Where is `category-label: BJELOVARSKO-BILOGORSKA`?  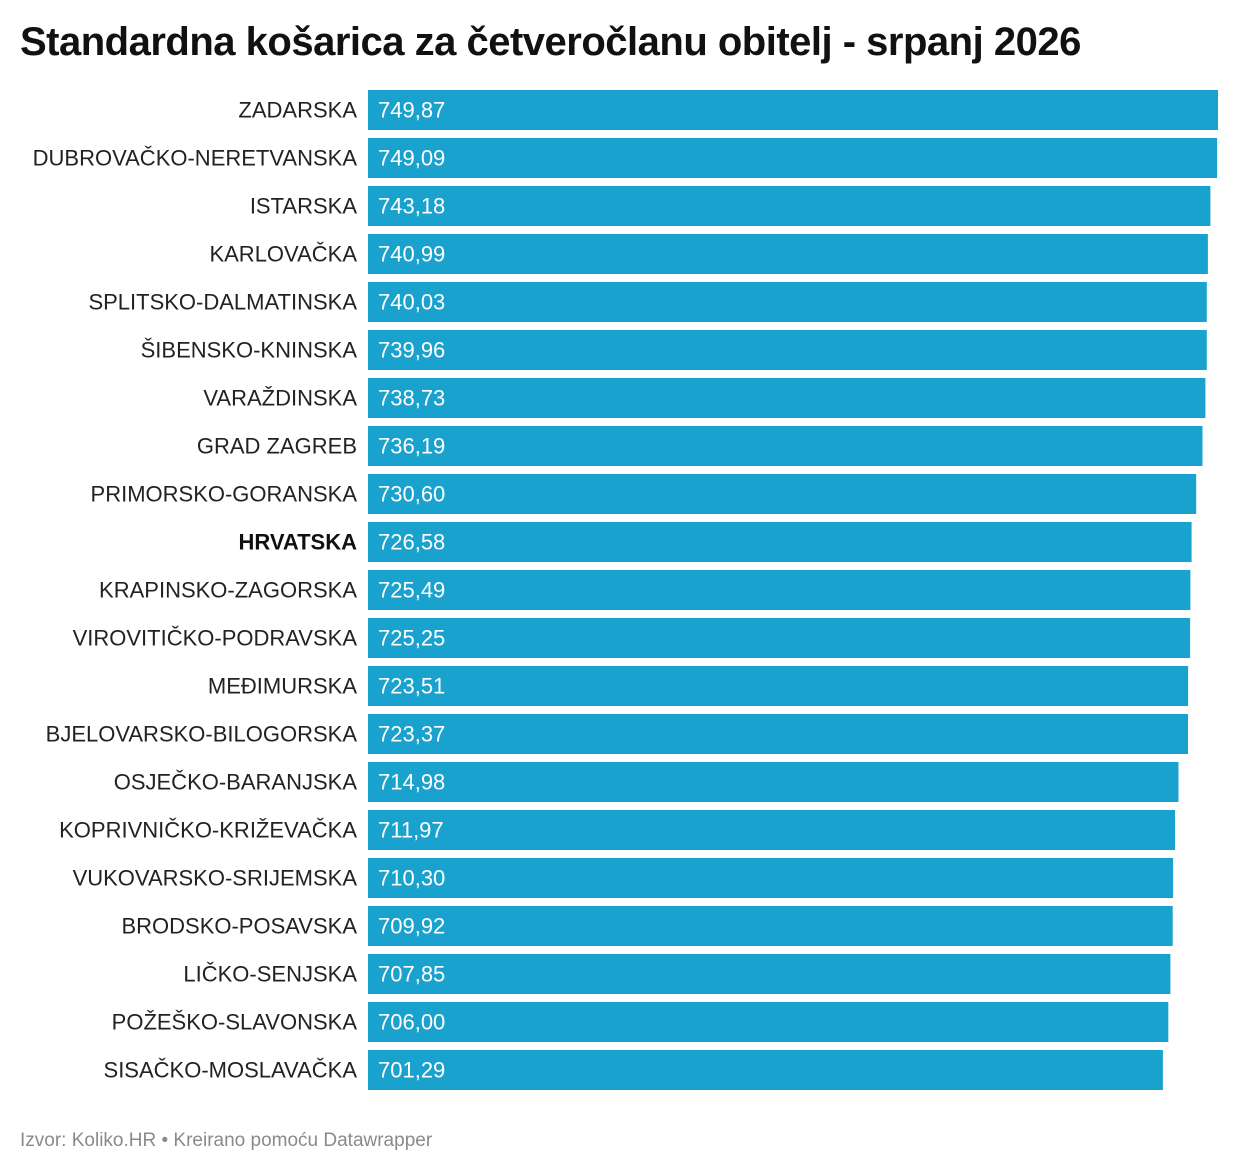
category-label: BJELOVARSKO-BILOGORSKA is located at coordinates (202, 734).